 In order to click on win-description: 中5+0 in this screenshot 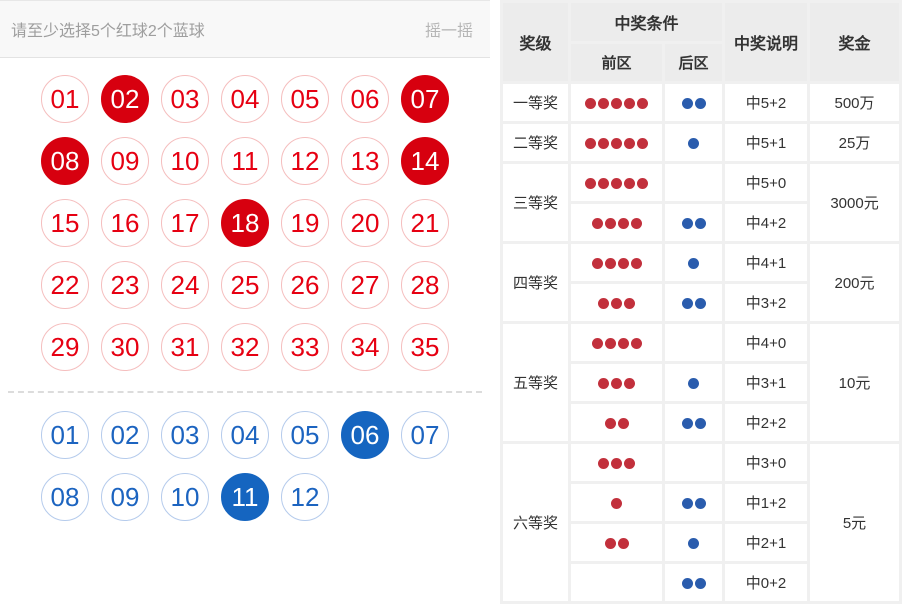, I will do `click(766, 182)`.